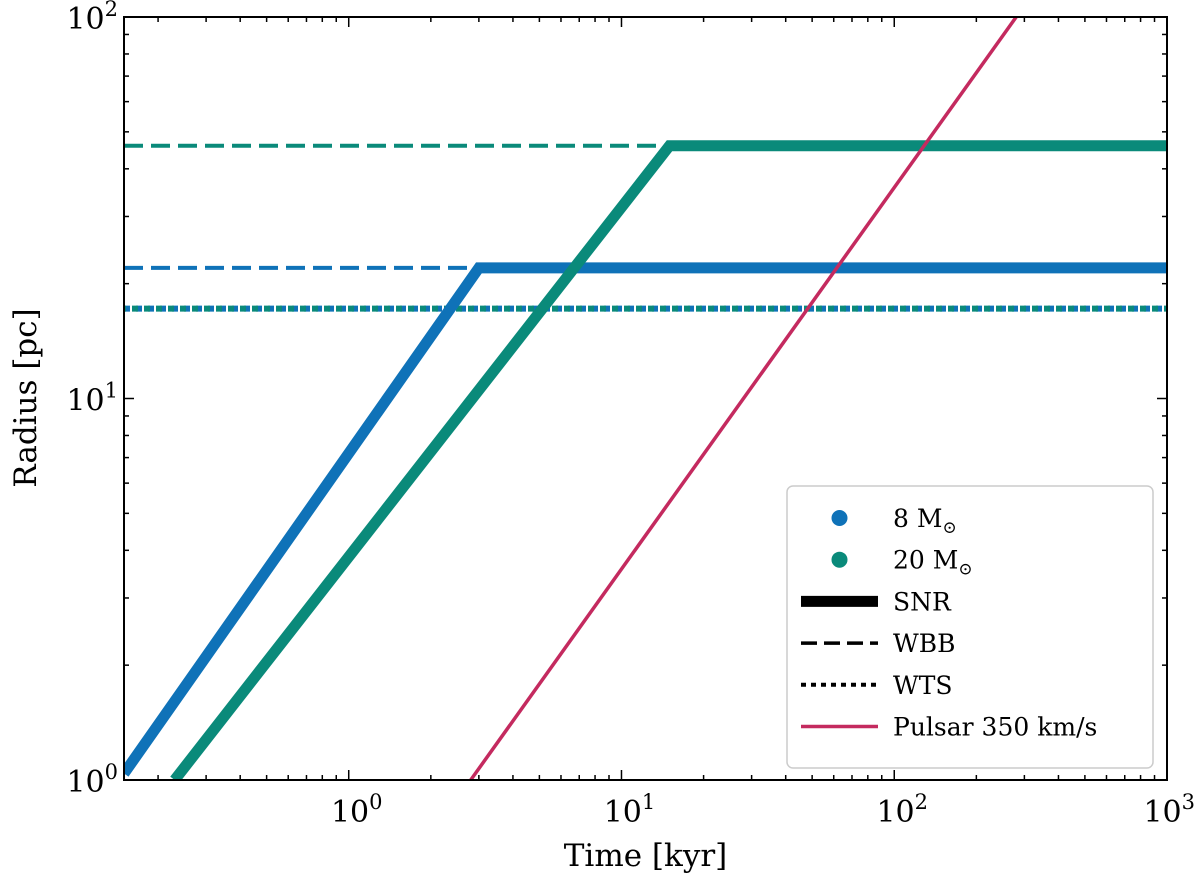 The width and height of the screenshot is (1200, 877). I want to click on legend-box, so click(970, 627).